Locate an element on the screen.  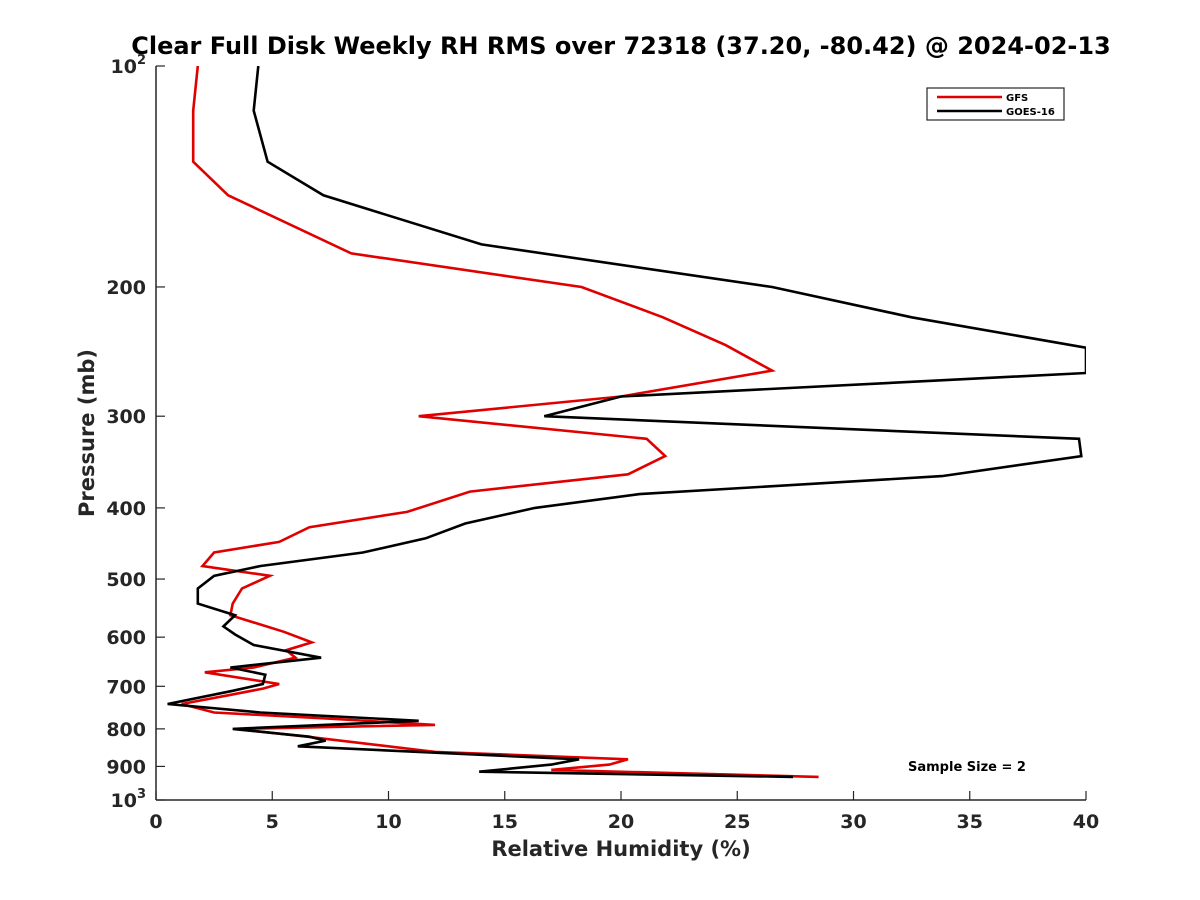
x-tick-label: 5 is located at coordinates (272, 822).